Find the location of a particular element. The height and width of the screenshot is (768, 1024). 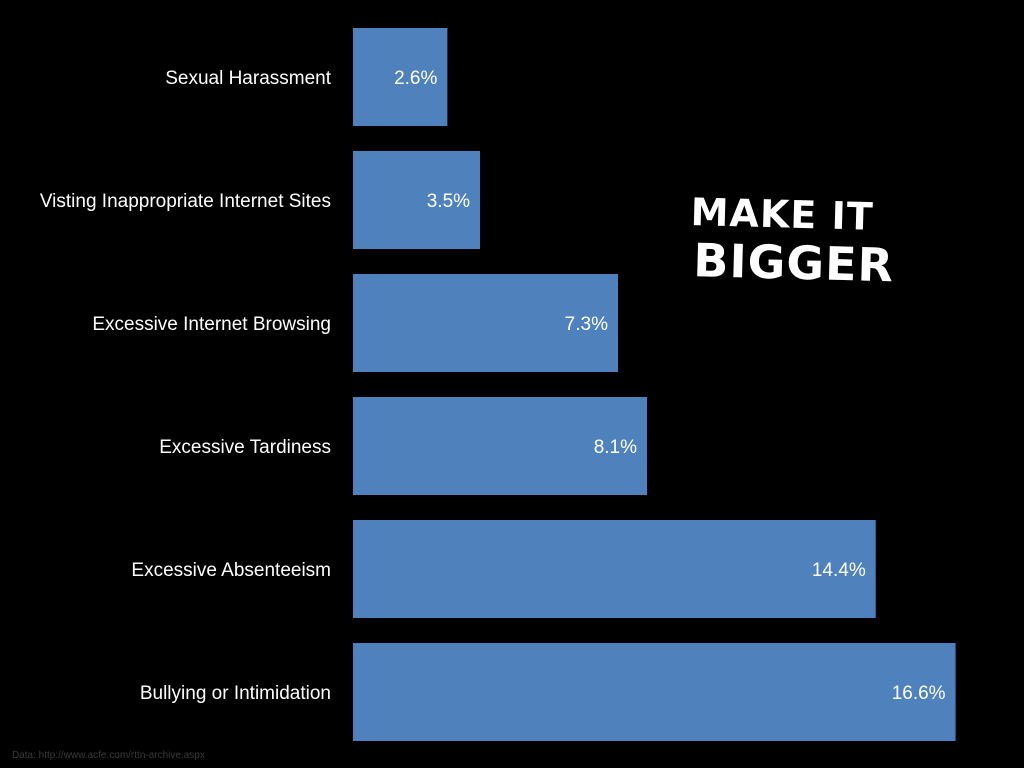

category-label-0: Sexual Harassment is located at coordinates (248, 78).